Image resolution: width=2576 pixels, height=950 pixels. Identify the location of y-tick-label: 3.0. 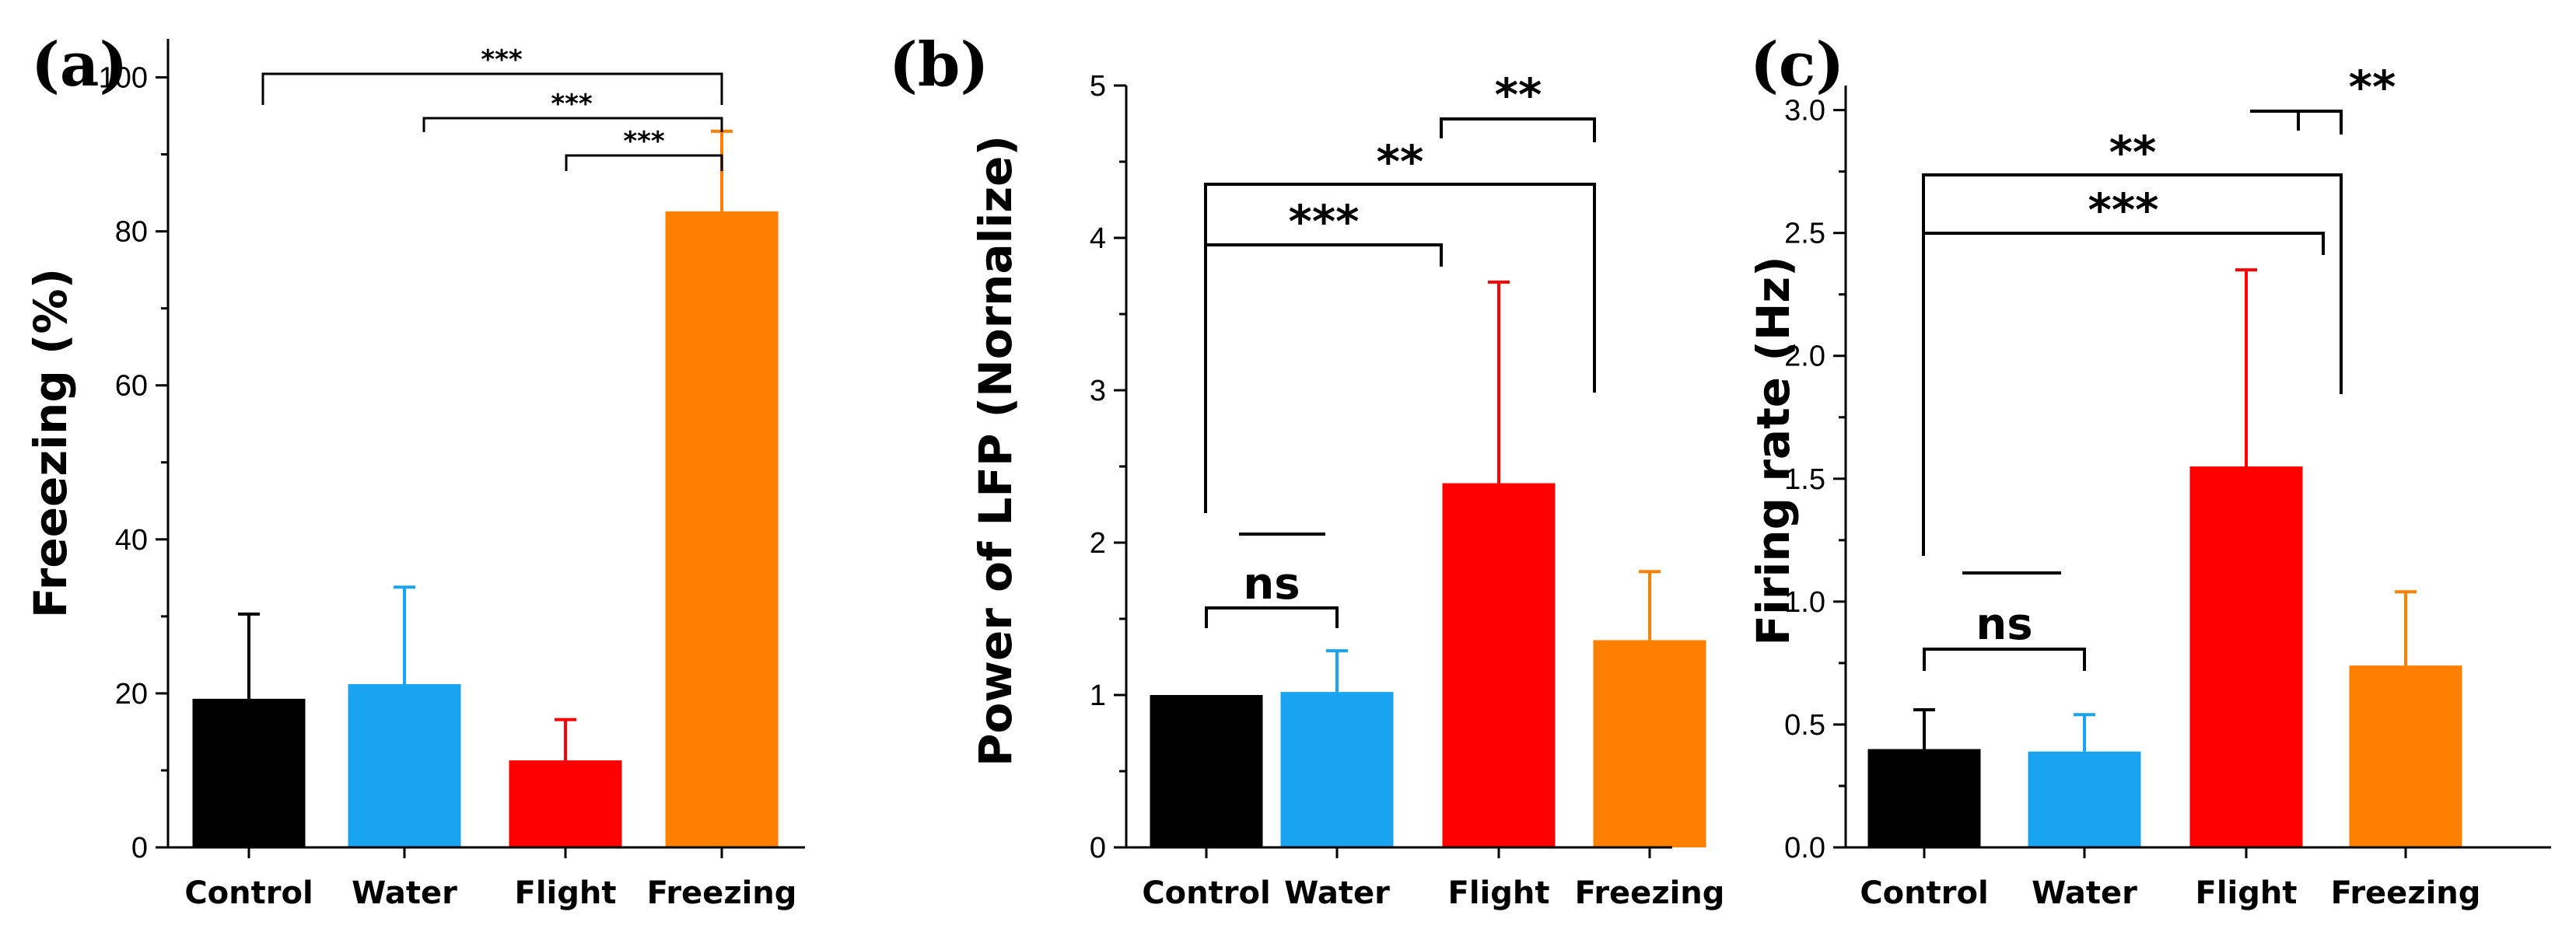
(1805, 111).